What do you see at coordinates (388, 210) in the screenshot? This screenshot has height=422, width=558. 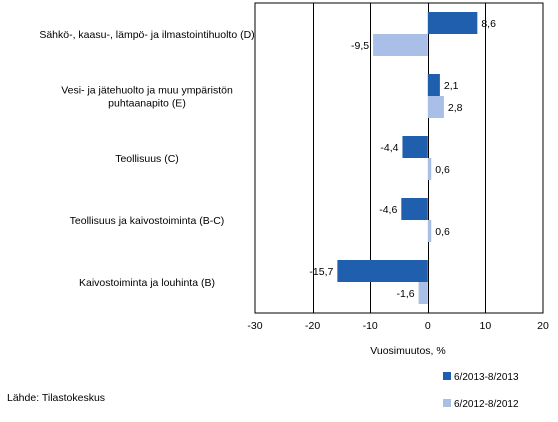 I see `data-label: -4,6` at bounding box center [388, 210].